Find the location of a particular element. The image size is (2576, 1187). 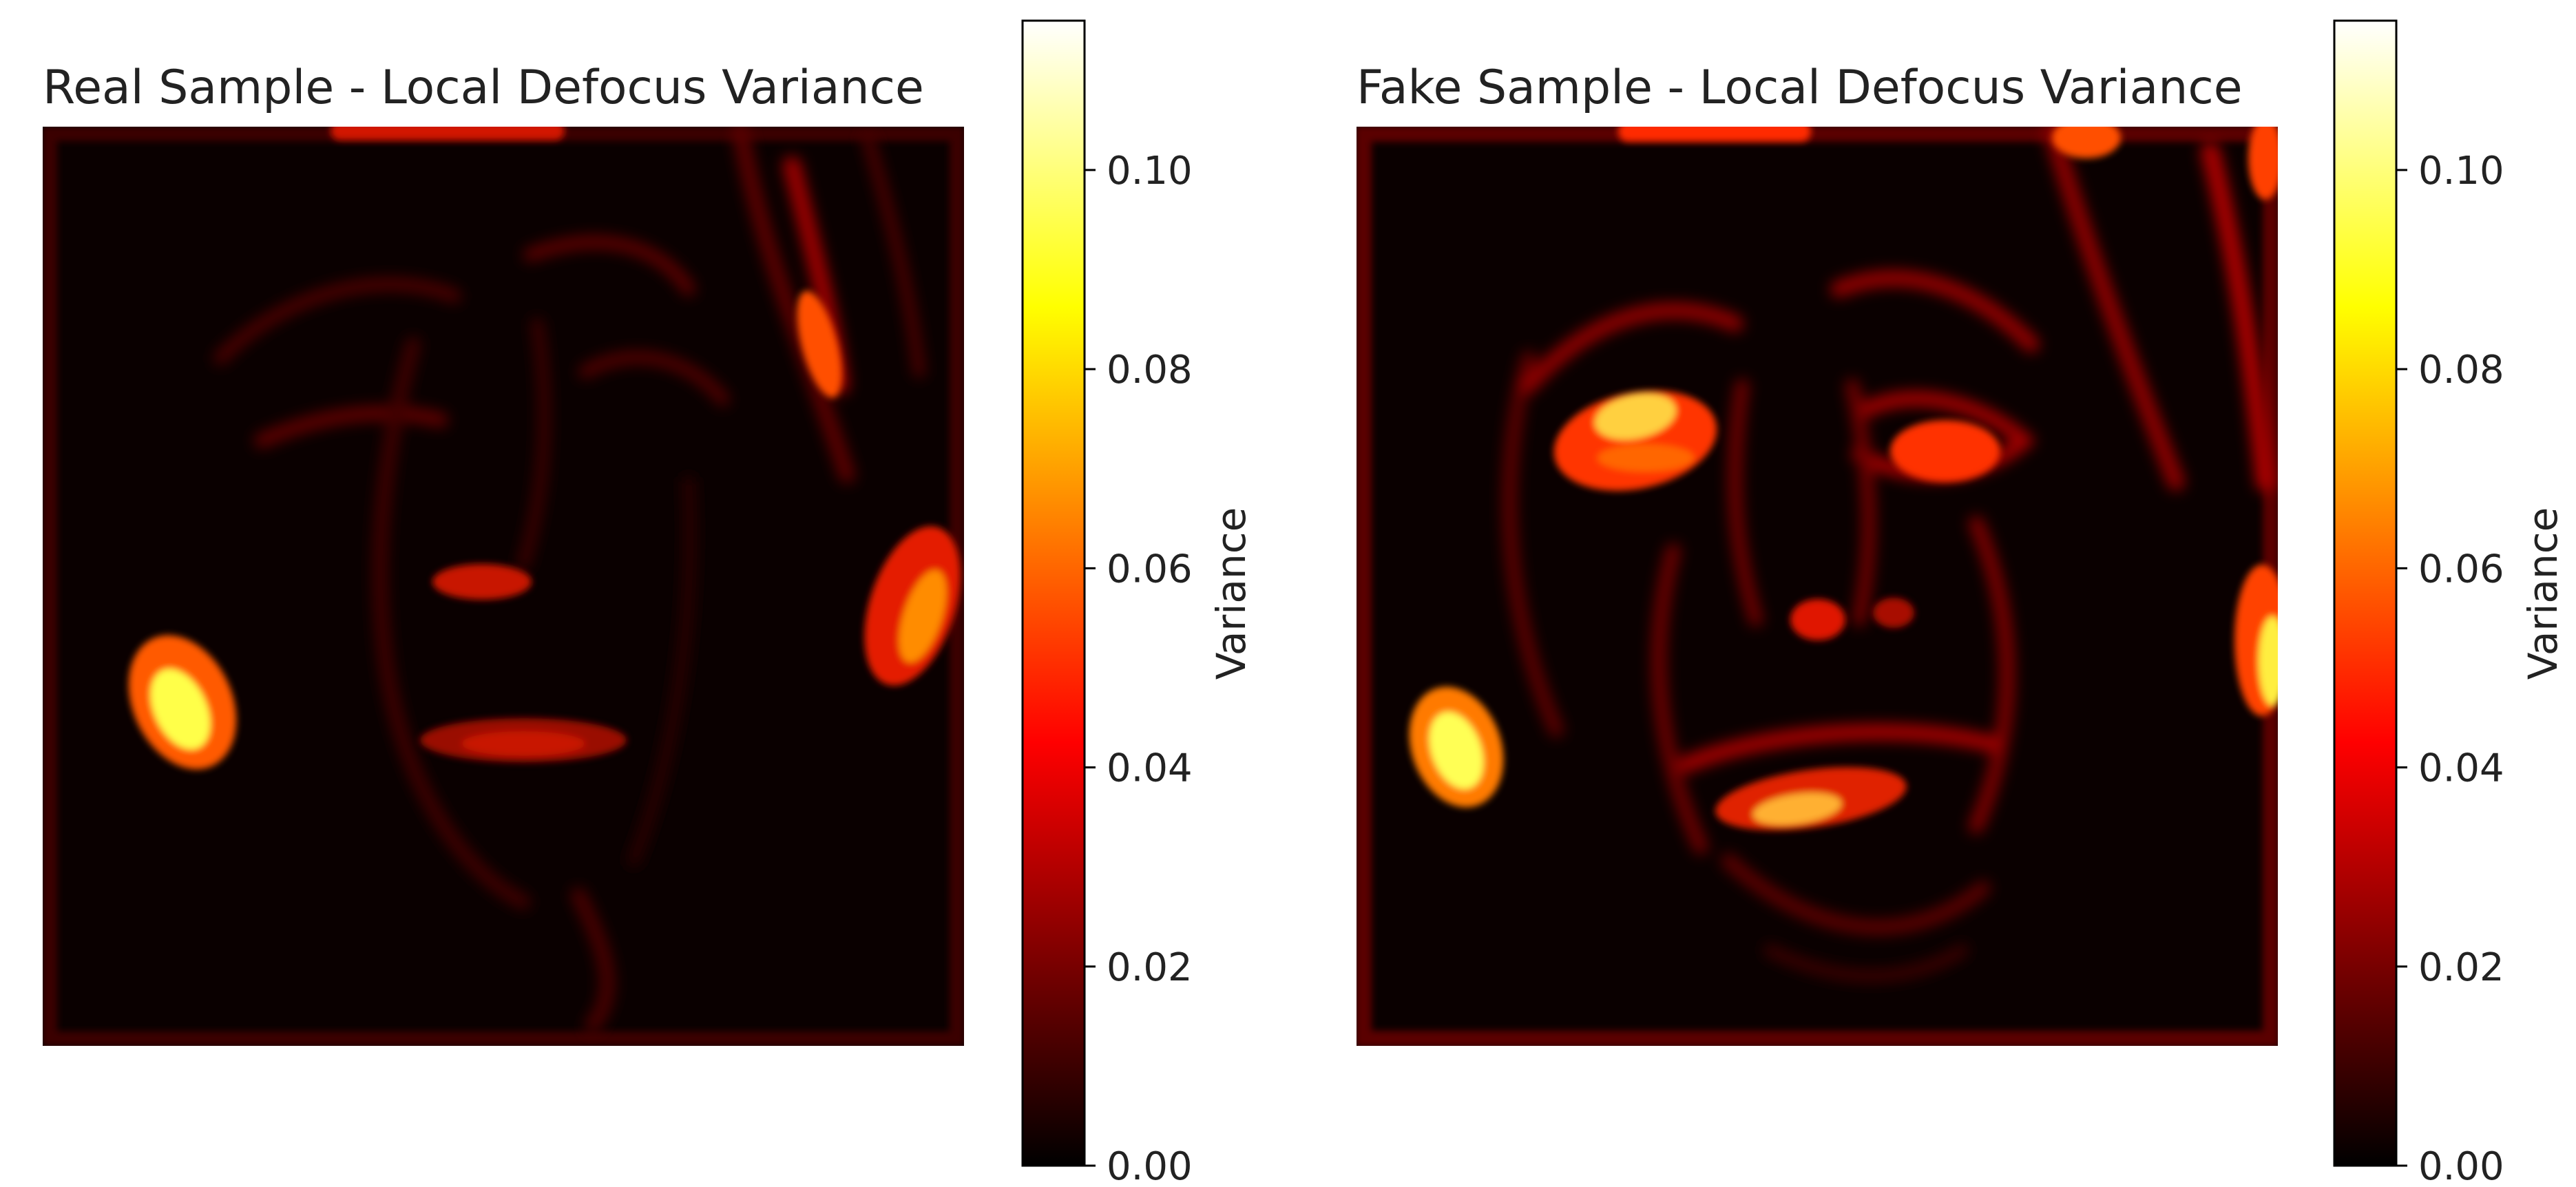

nose-tip-hotspot is located at coordinates (1893, 613).